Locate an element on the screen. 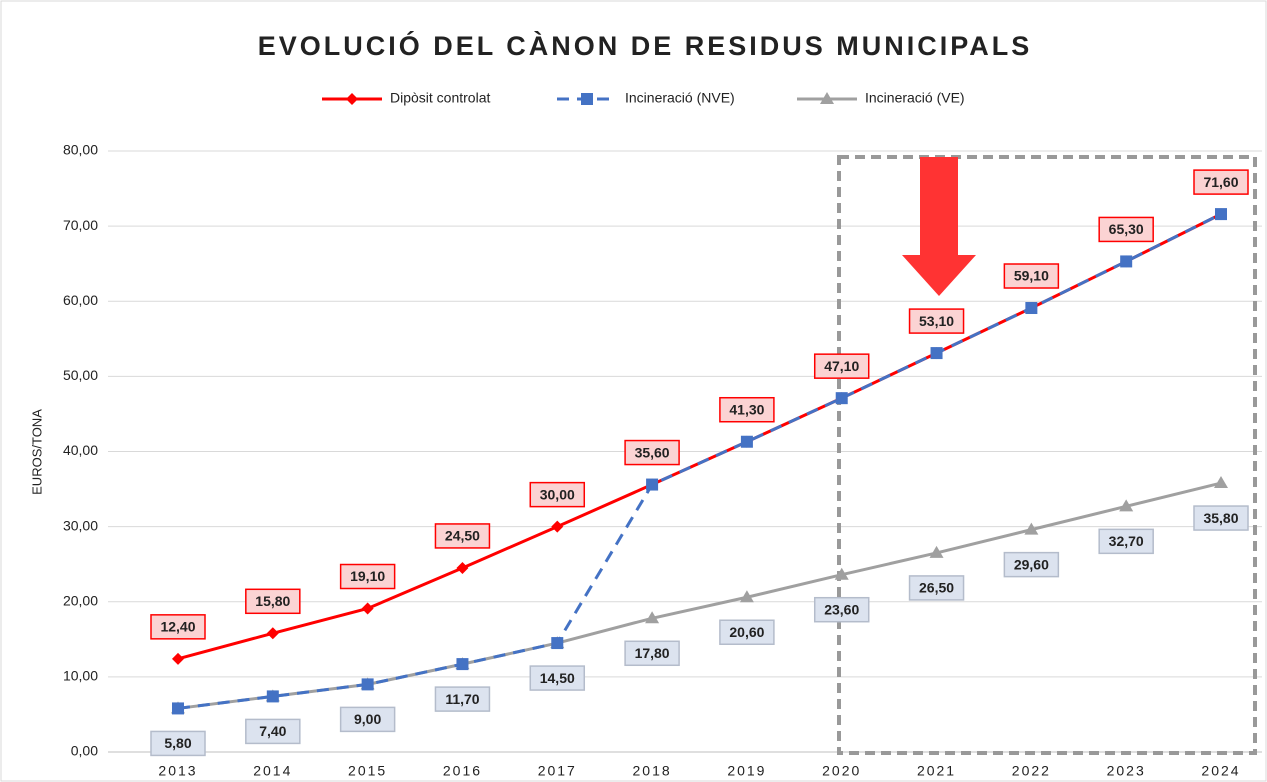 This screenshot has width=1267, height=782. value-label: 20,60 is located at coordinates (746, 632).